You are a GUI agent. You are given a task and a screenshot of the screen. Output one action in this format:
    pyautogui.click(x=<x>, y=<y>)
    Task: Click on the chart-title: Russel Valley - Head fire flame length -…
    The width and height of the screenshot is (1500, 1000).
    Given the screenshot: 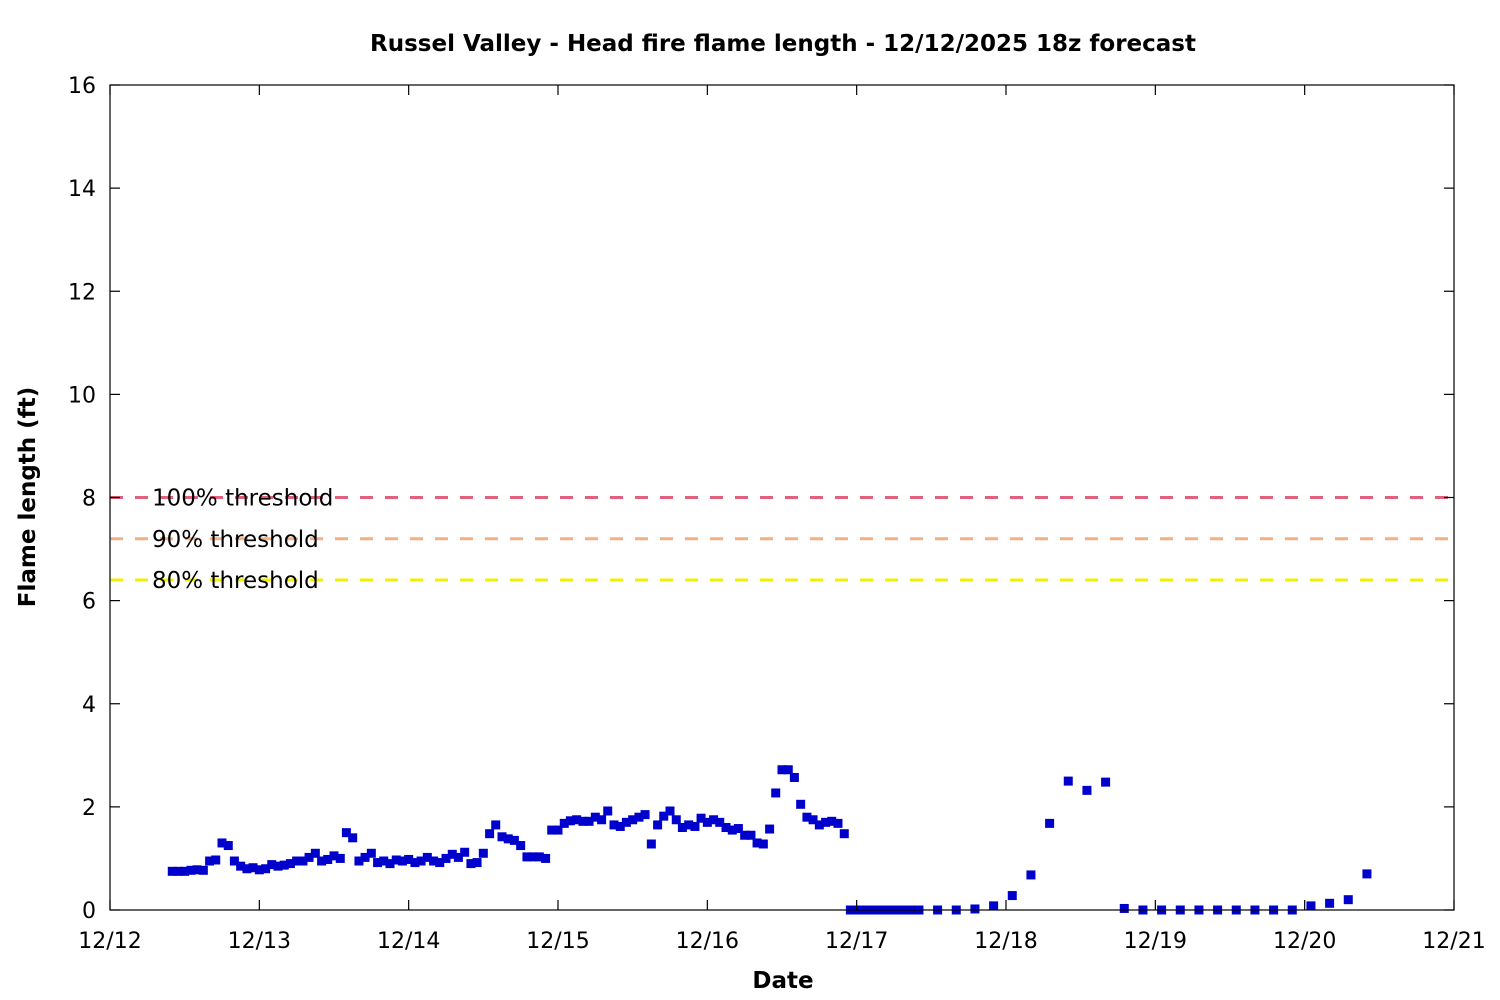 What is the action you would take?
    pyautogui.click(x=783, y=44)
    